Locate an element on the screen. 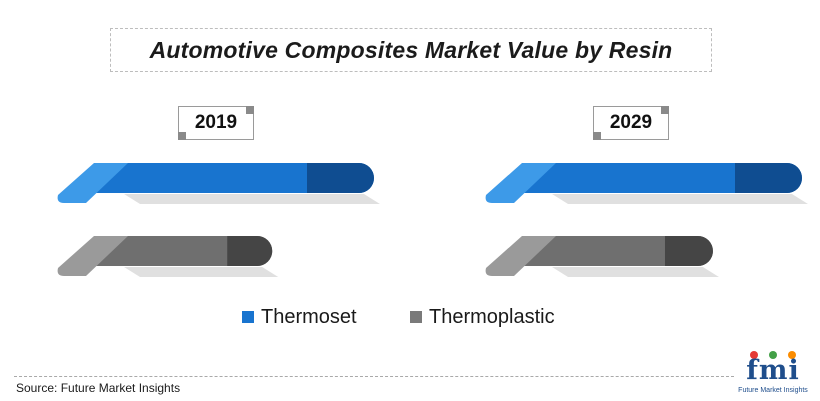 The image size is (820, 401). category-label-2019: 2019 is located at coordinates (216, 122).